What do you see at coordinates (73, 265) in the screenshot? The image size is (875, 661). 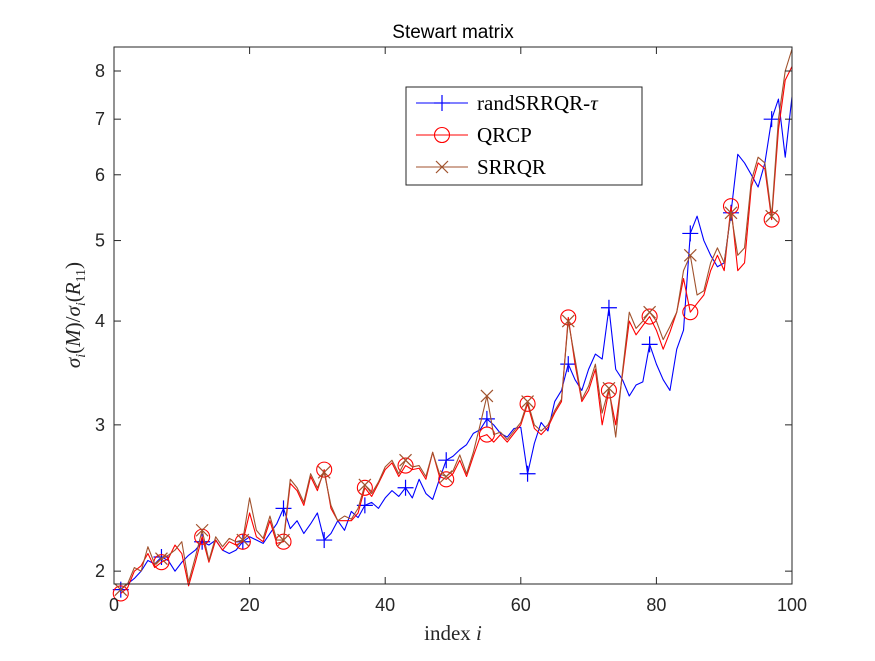 I see `y-axis-label-part: )` at bounding box center [73, 265].